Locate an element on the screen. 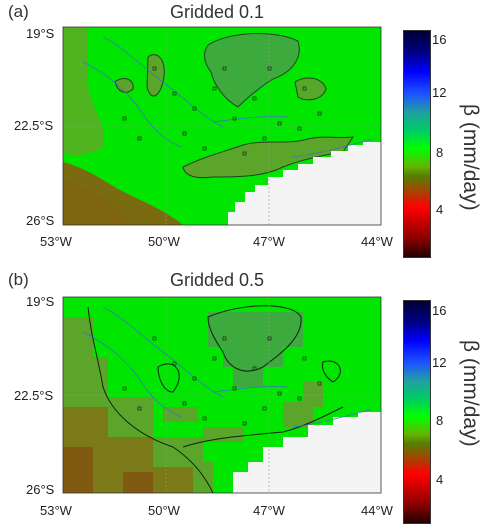 This screenshot has width=488, height=525. panel-a-cb-tick: 16 is located at coordinates (439, 39).